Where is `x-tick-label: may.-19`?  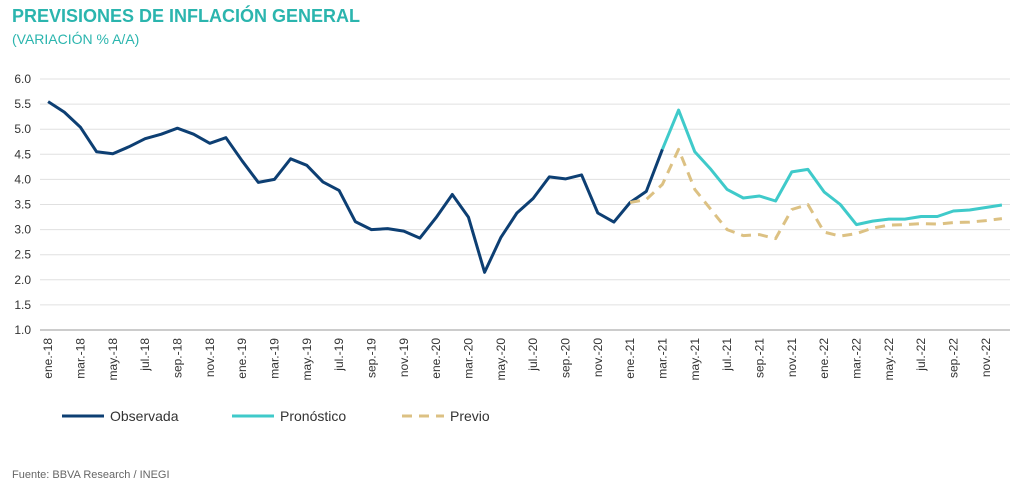 x-tick-label: may.-19 is located at coordinates (307, 359).